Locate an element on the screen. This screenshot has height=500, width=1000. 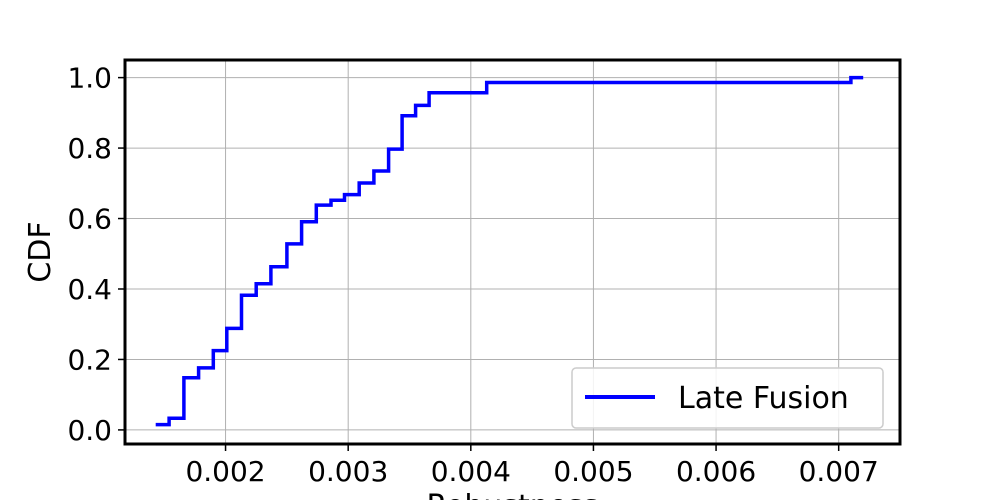
y-tick-label: 0.0 is located at coordinates (89, 430).